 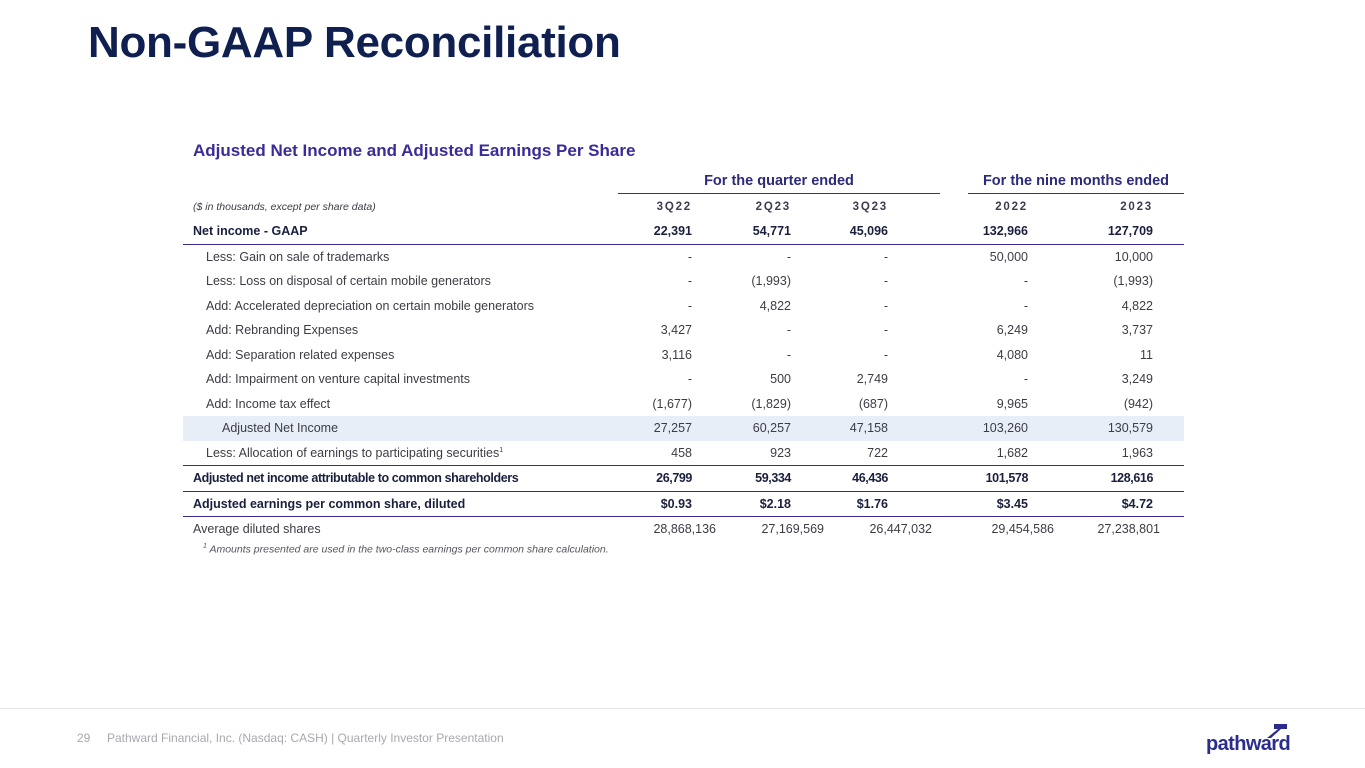 I want to click on cell: 3,249, so click(x=1137, y=379).